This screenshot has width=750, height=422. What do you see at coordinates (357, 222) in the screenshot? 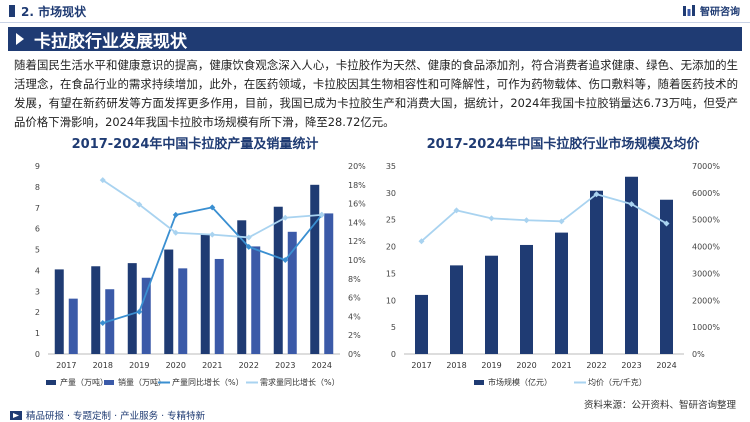
I see `chart1-y-right-tick: 14%` at bounding box center [357, 222].